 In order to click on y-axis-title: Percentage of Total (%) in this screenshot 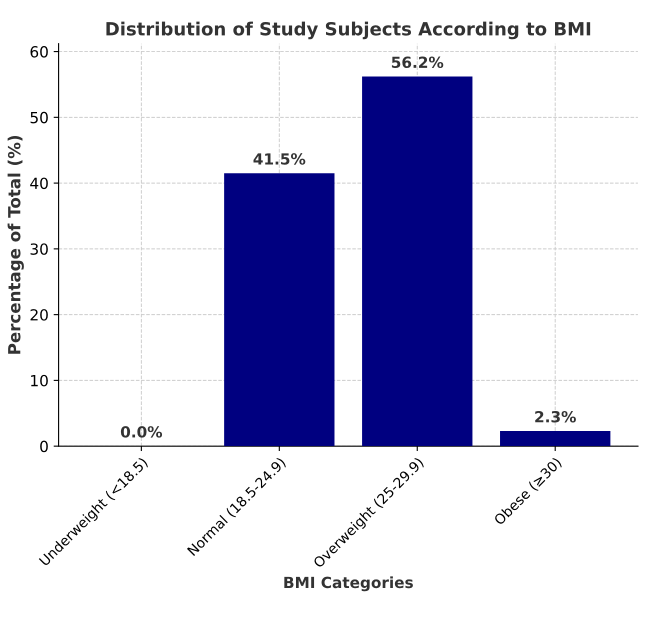, I will do `click(16, 245)`.